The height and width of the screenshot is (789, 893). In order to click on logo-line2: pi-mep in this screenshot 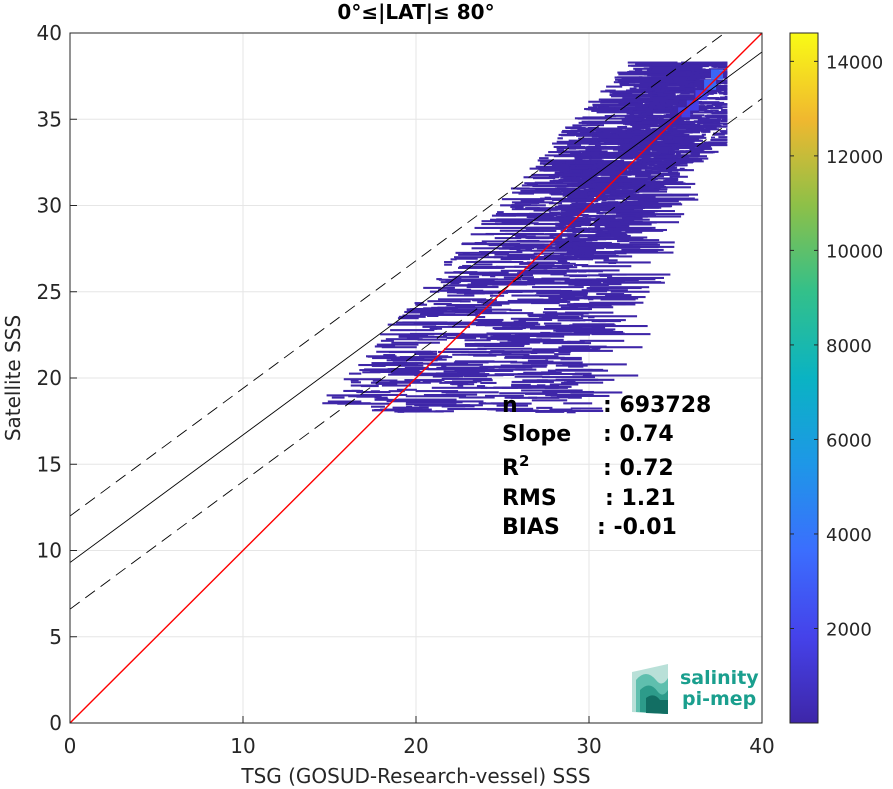, I will do `click(719, 699)`.